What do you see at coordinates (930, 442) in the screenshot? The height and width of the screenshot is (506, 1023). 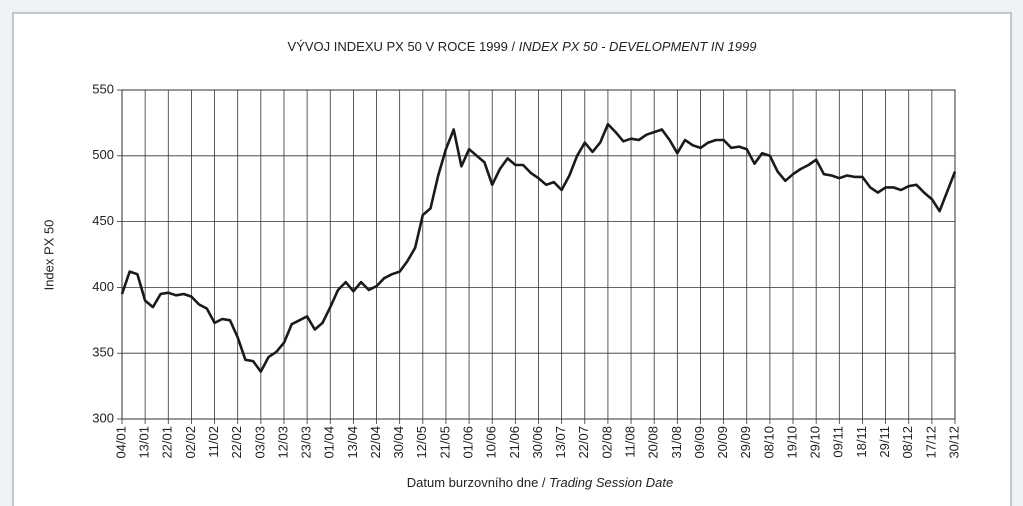 I see `x-tick-label: 17/12` at bounding box center [930, 442].